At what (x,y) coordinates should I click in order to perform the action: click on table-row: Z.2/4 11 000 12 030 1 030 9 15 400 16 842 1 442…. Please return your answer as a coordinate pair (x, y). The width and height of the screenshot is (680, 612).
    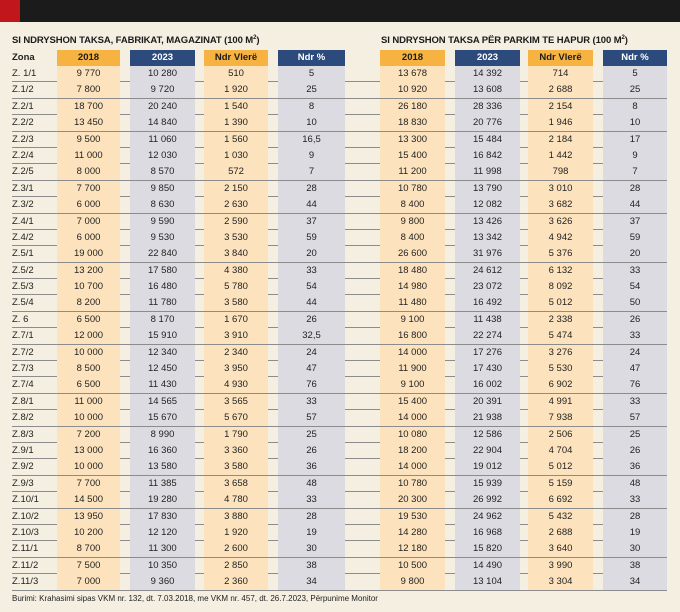
    Looking at the image, I should click on (339, 156).